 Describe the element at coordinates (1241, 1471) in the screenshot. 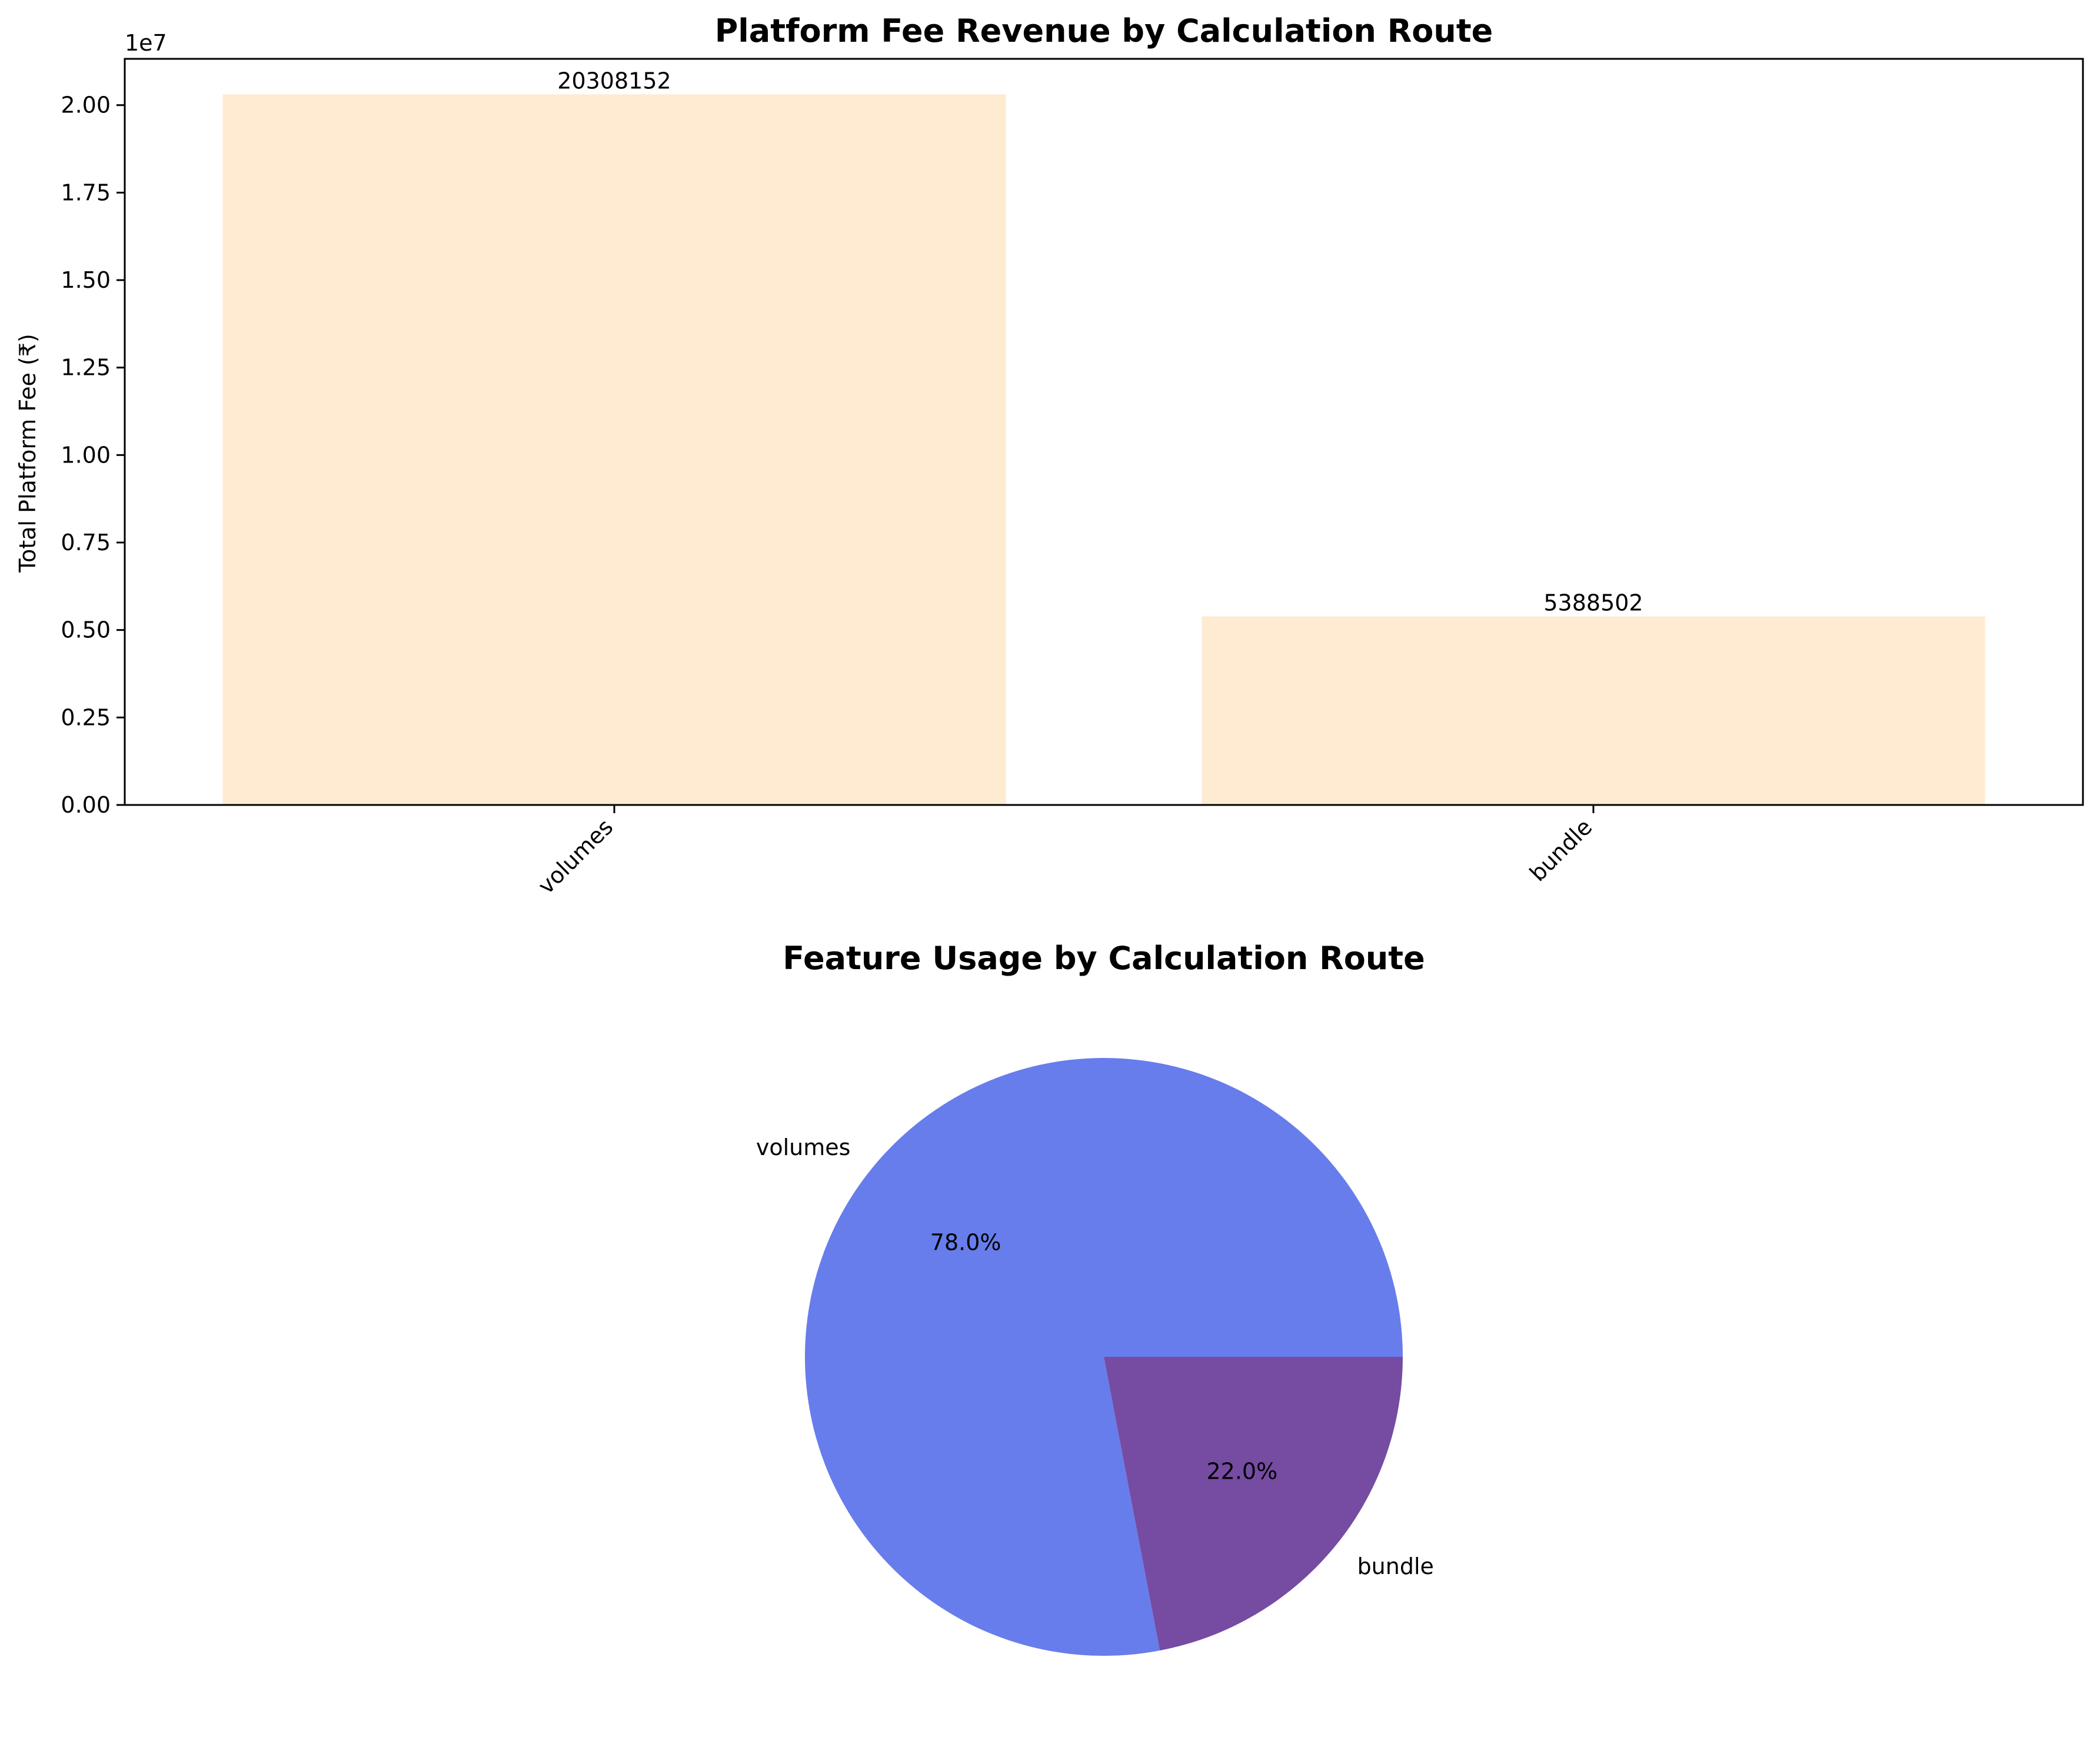

I see `pie-pct-label: 22.0%` at that location.